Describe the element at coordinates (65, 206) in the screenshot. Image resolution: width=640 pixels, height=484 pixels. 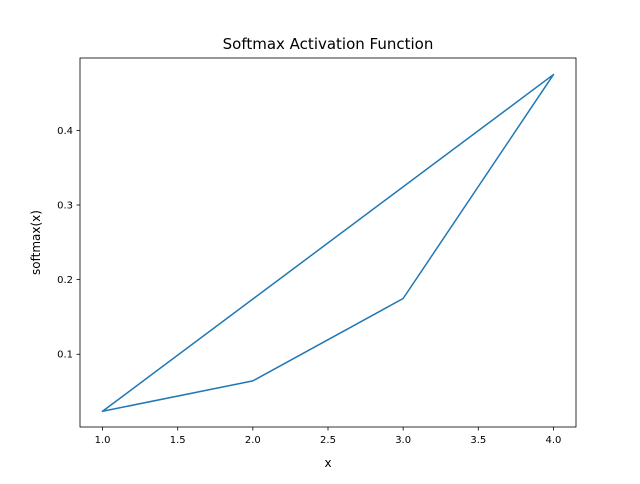
I see `y-tick-label: 0.3` at that location.